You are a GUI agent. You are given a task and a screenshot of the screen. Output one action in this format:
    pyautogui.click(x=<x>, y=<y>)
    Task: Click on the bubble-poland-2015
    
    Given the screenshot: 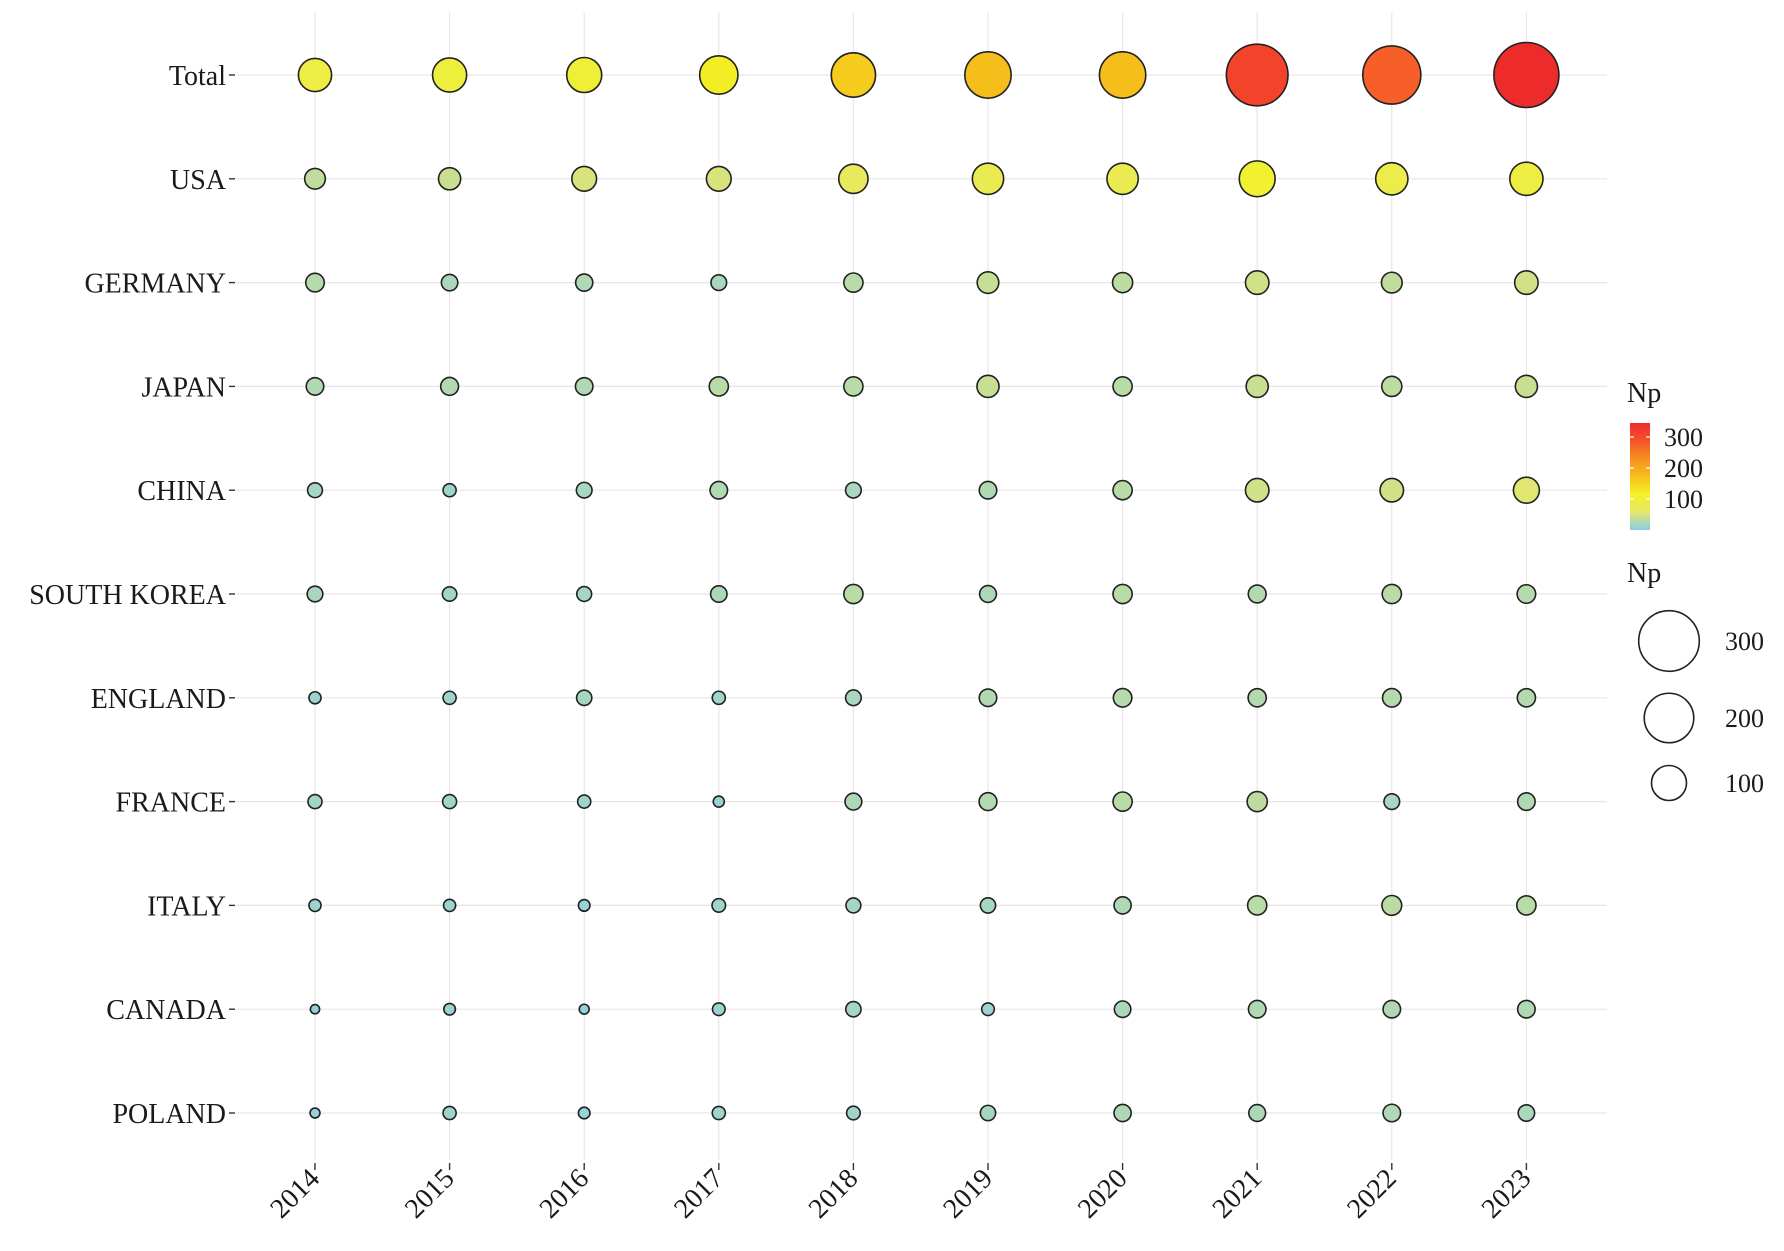 What is the action you would take?
    pyautogui.click(x=449, y=1113)
    